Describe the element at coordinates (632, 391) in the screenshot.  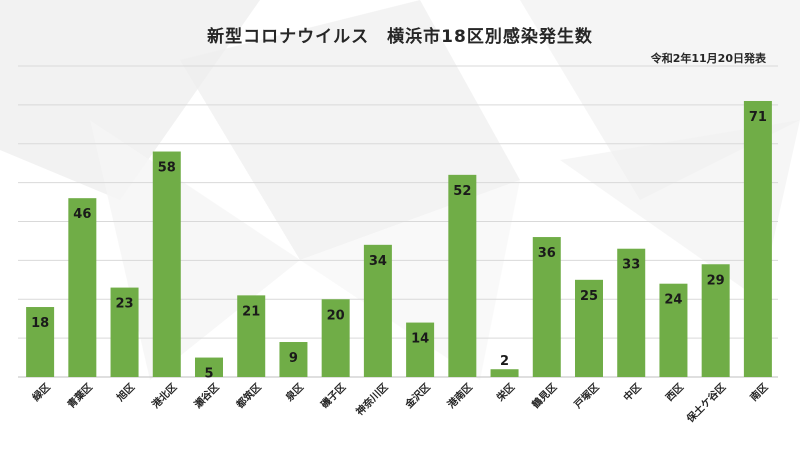
I see `x-tick-label-14: 中区` at that location.